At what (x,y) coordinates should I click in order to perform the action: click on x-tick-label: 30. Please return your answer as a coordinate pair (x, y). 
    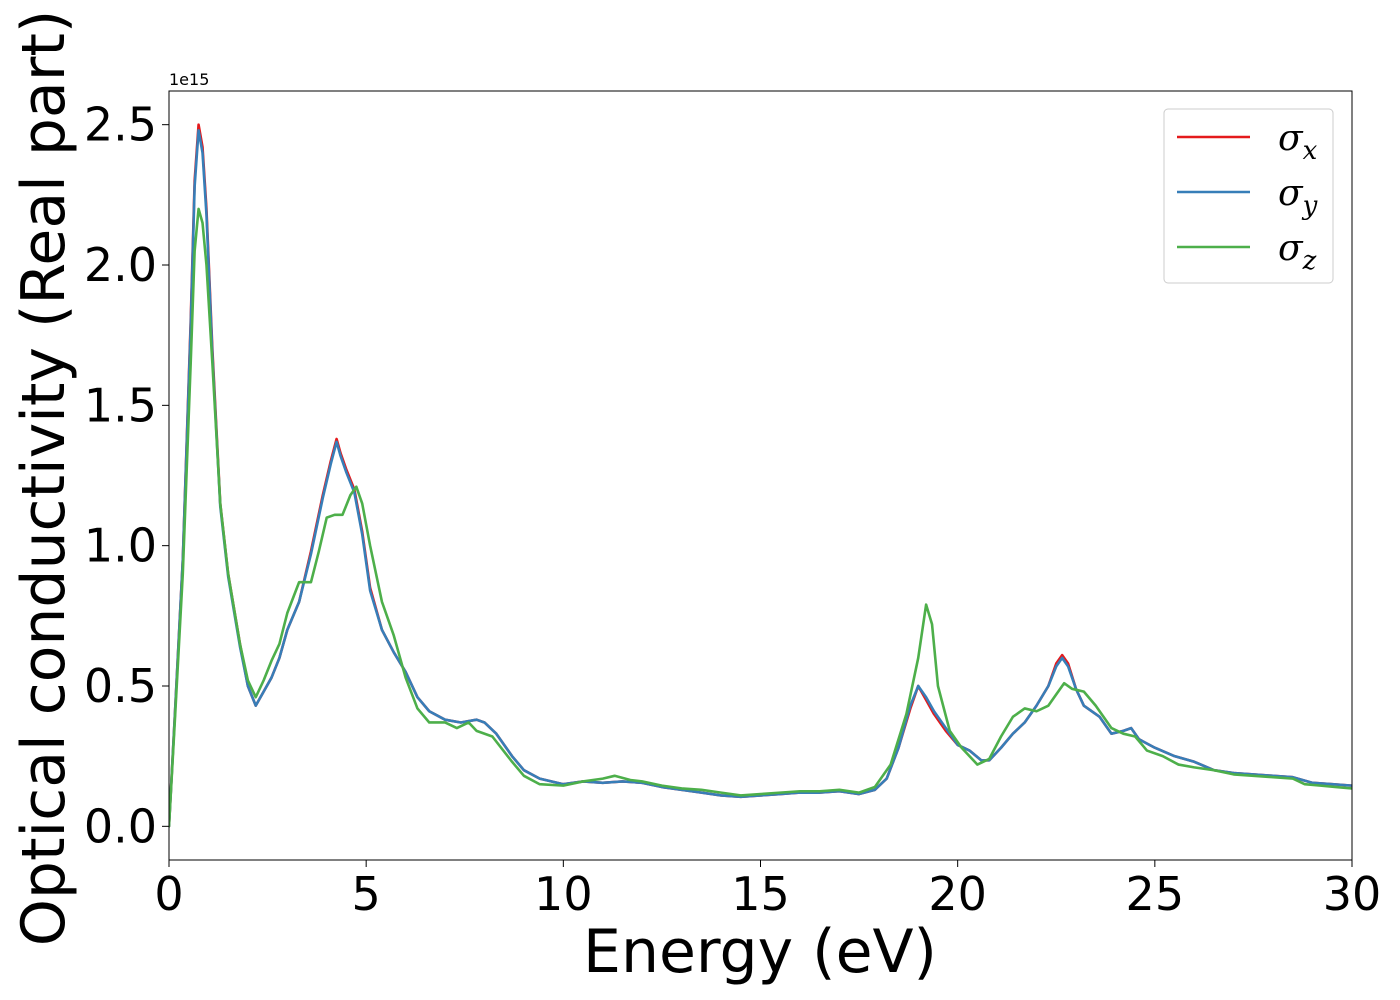
    Looking at the image, I should click on (1352, 894).